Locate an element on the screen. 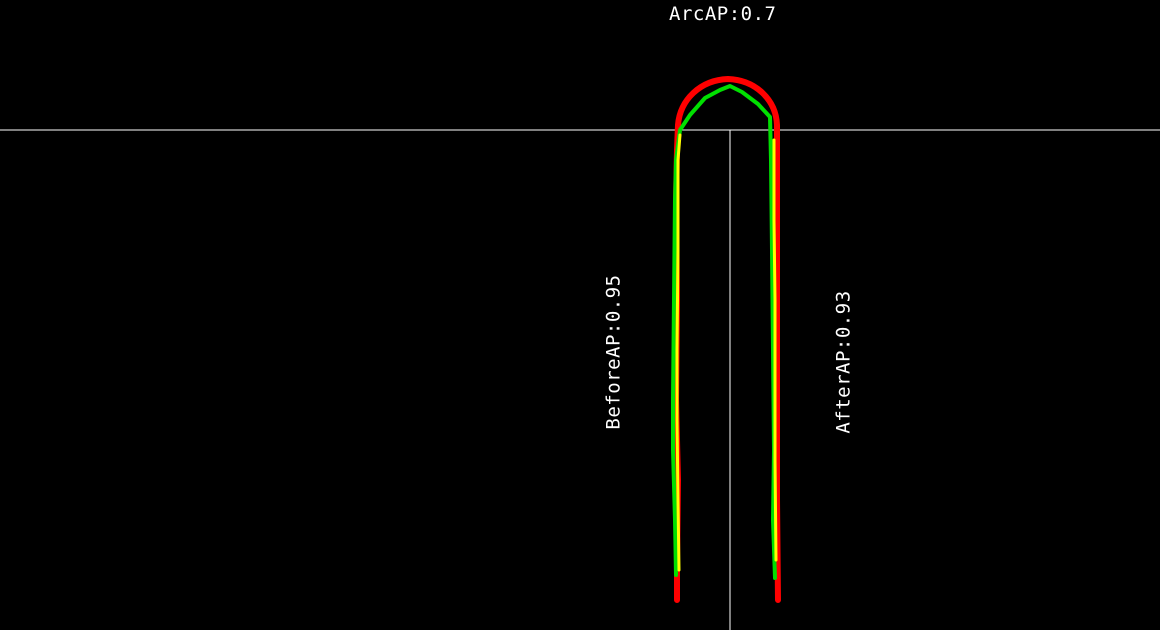 Image resolution: width=1160 pixels, height=630 pixels. prediction-curve-yellow is located at coordinates (726, 352).